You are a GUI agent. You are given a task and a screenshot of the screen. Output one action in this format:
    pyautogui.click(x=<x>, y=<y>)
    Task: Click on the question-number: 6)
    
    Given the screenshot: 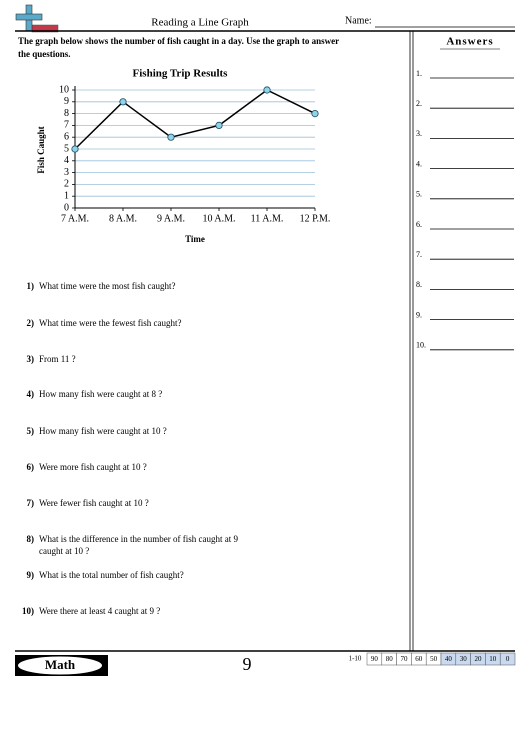 What is the action you would take?
    pyautogui.click(x=31, y=467)
    